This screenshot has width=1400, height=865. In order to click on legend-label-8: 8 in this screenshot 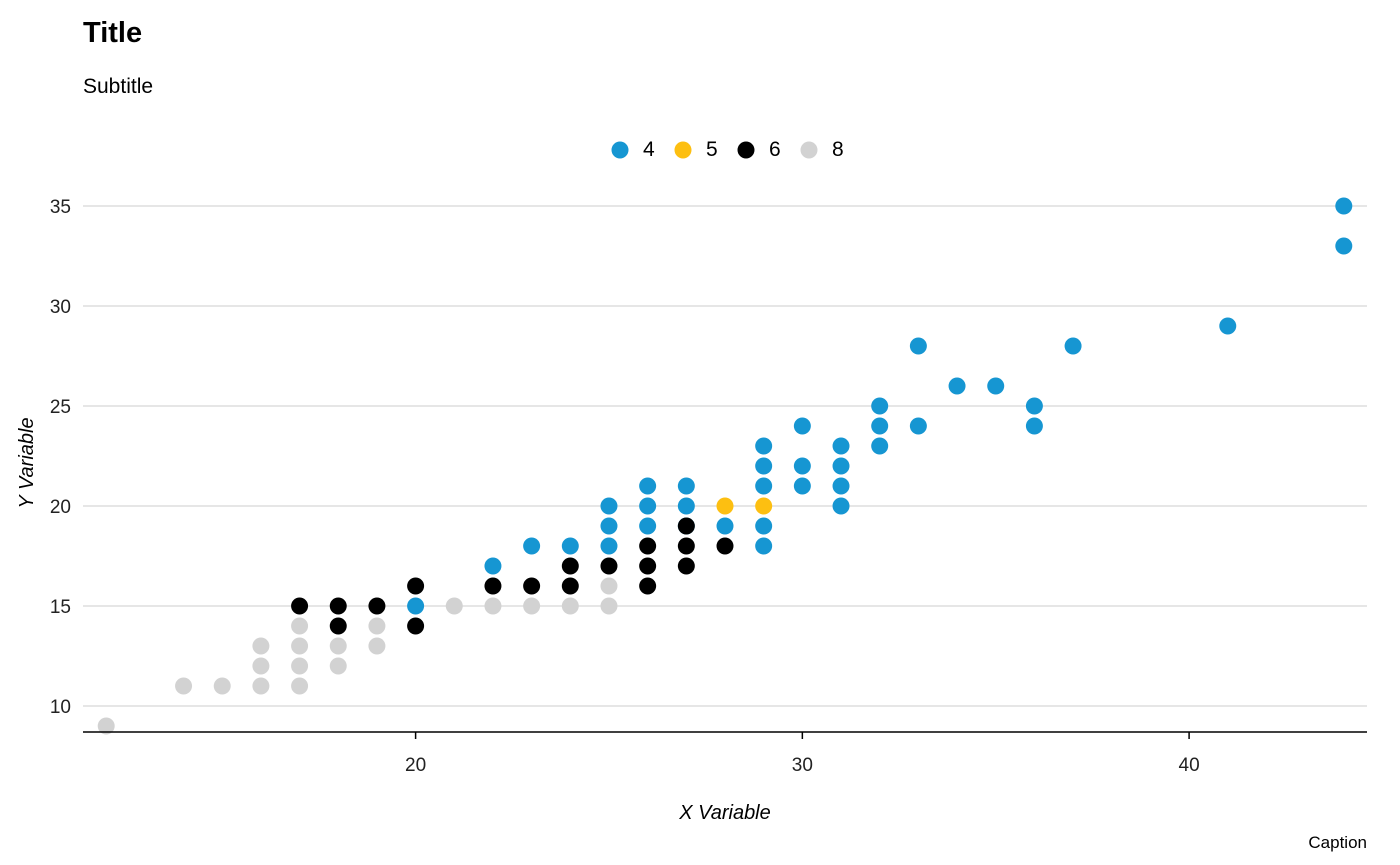, I will do `click(838, 149)`.